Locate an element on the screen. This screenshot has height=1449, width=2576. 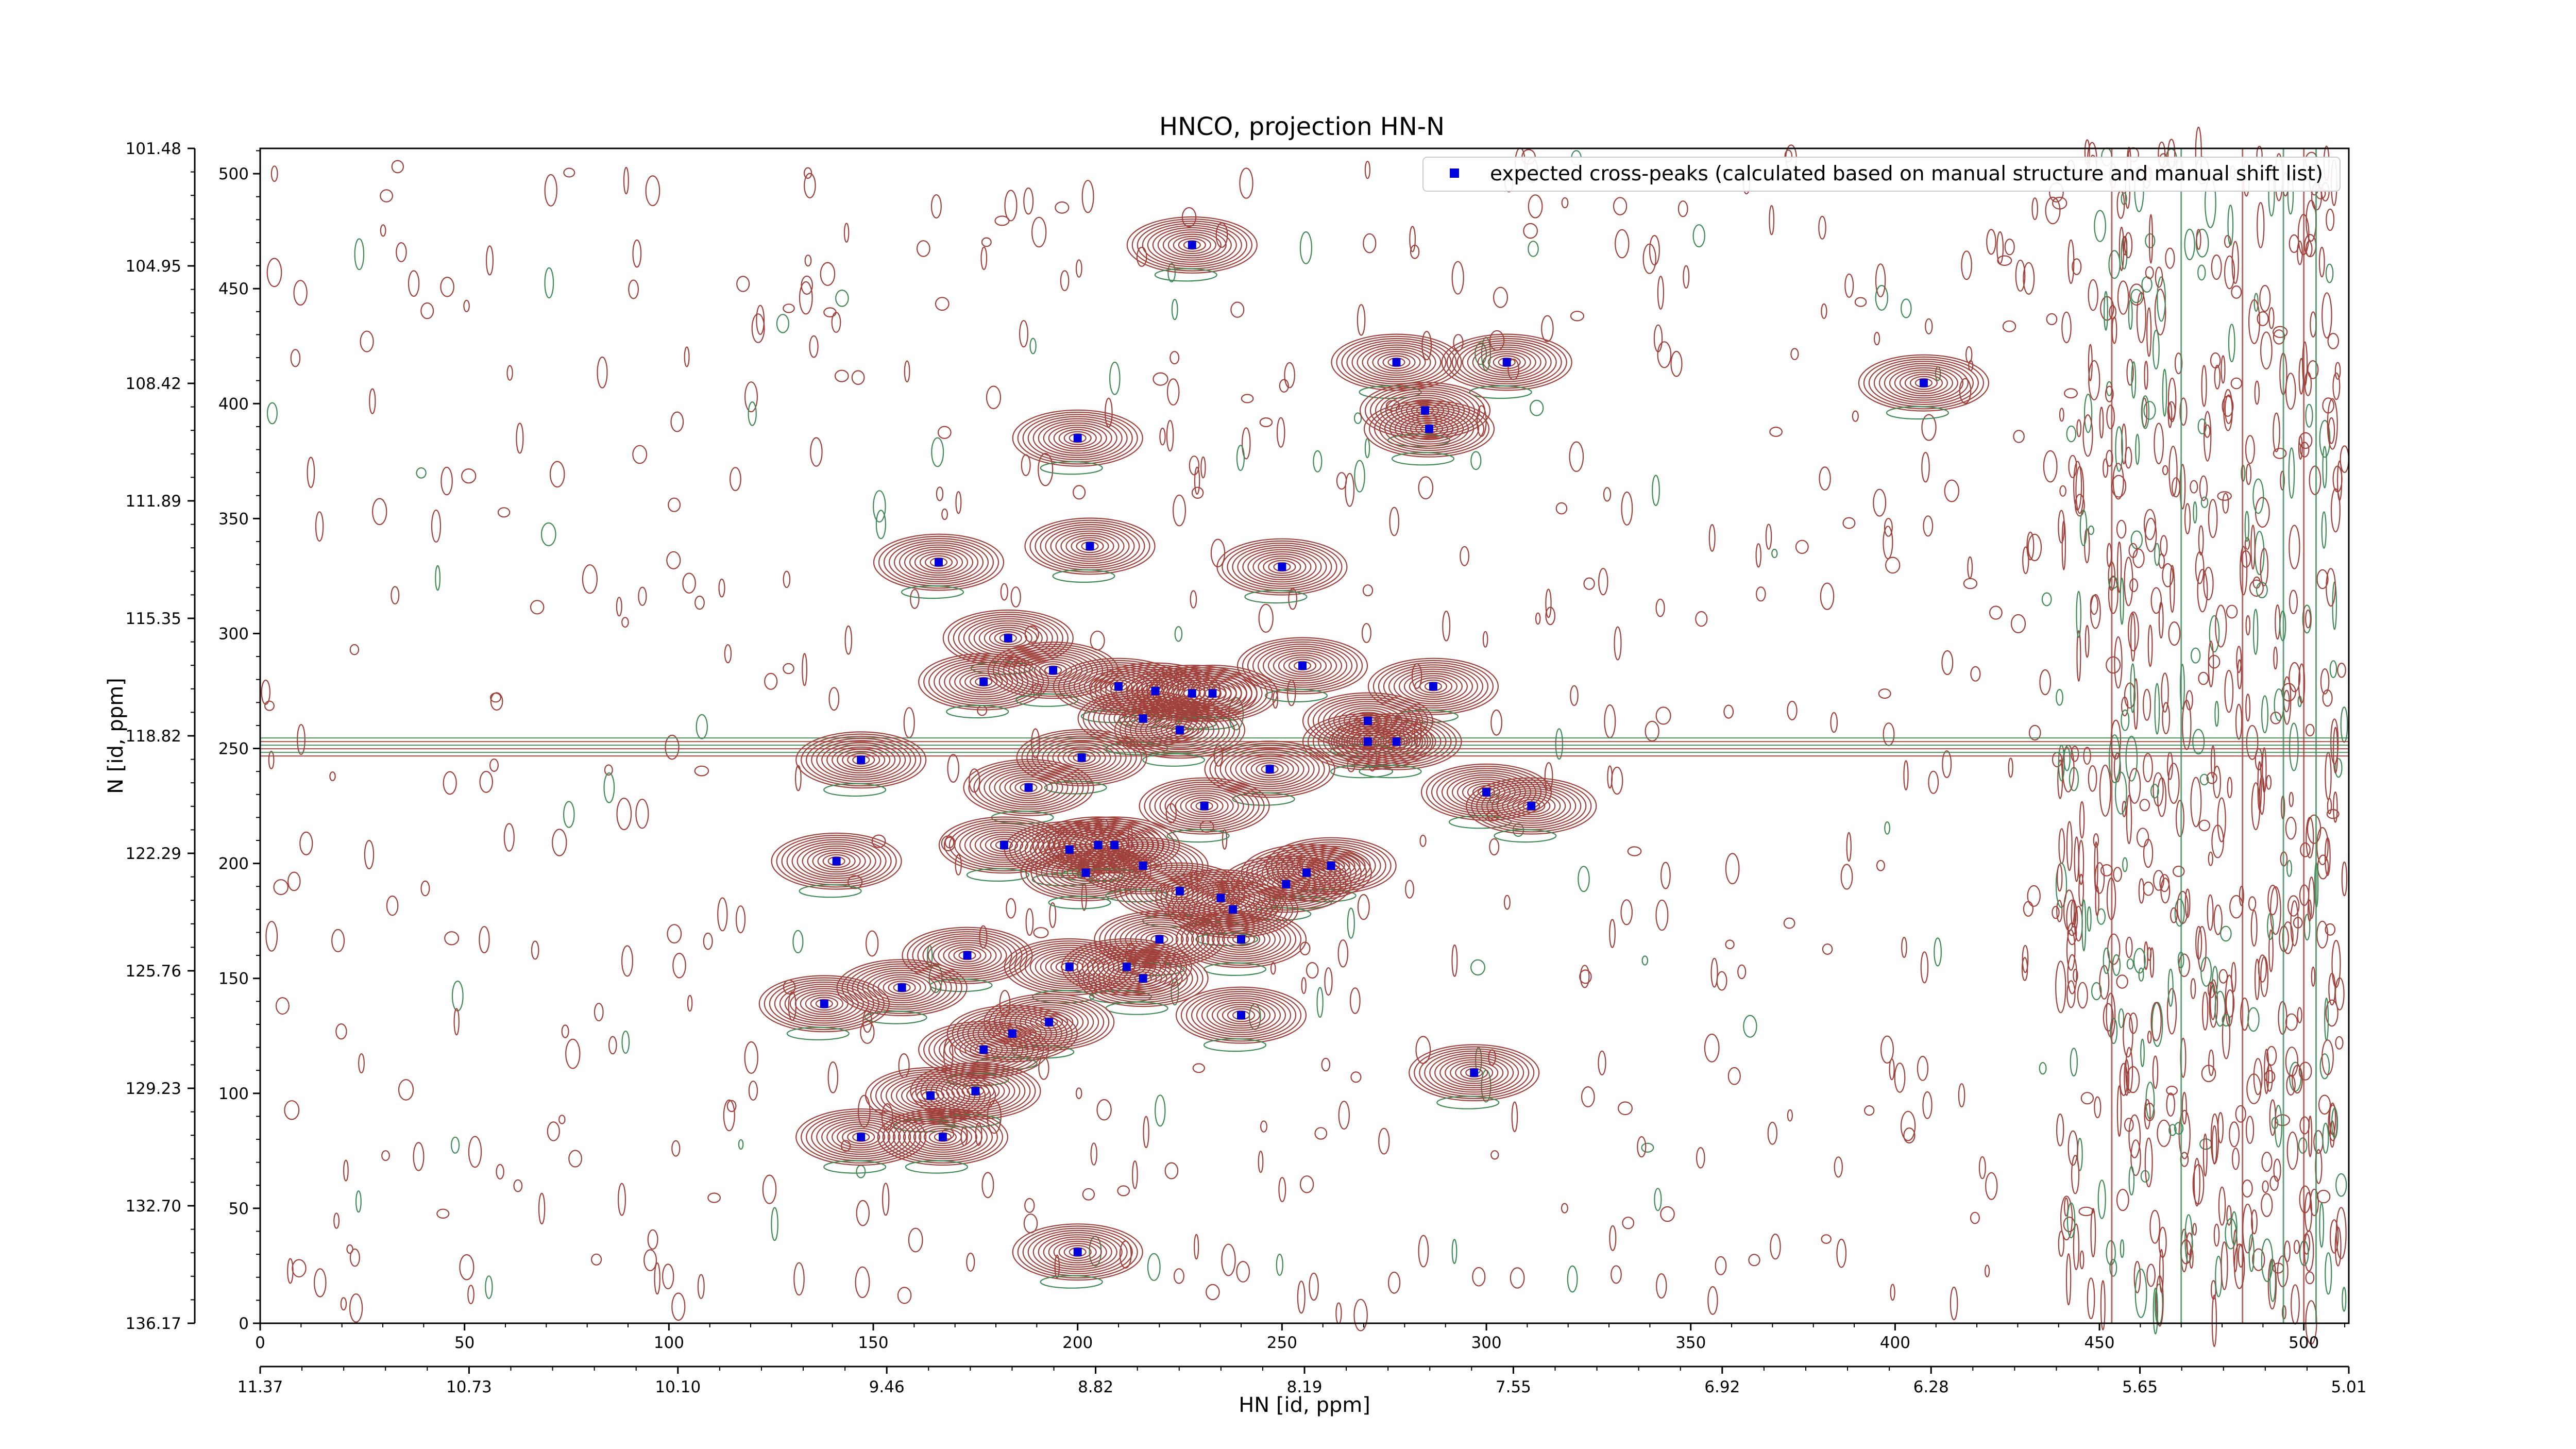
negative-contour is located at coordinates (1525, 836).